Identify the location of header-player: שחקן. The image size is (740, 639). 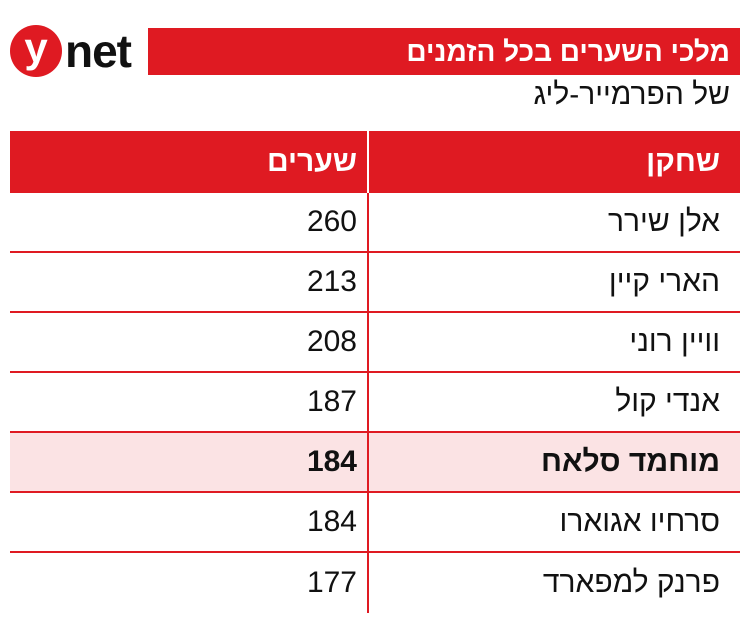
(683, 161).